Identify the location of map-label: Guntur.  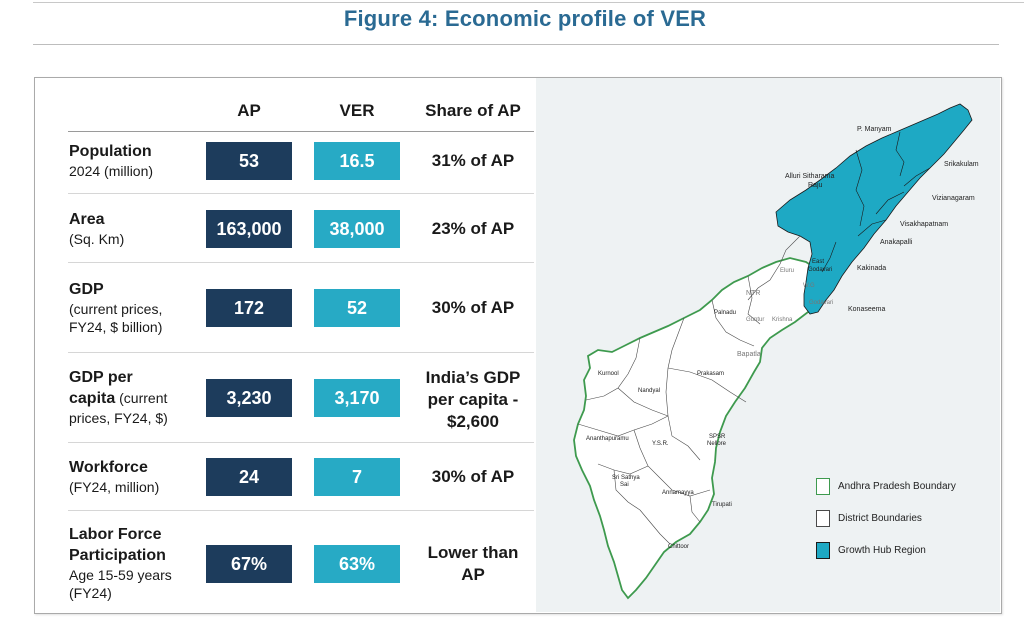
(755, 320).